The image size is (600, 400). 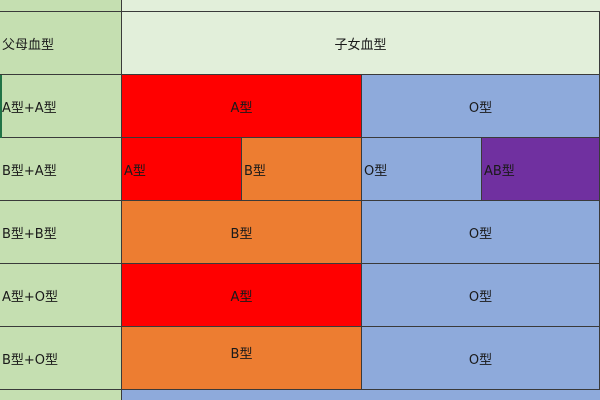 What do you see at coordinates (61, 232) in the screenshot?
I see `row-parents-cell: B型+B型` at bounding box center [61, 232].